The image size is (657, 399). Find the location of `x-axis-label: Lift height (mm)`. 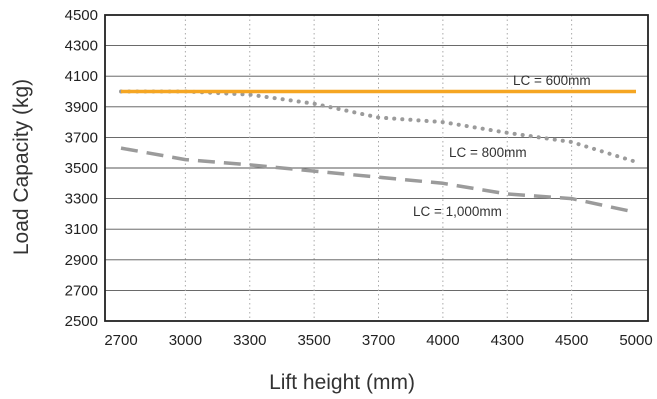

x-axis-label: Lift height (mm) is located at coordinates (342, 382).